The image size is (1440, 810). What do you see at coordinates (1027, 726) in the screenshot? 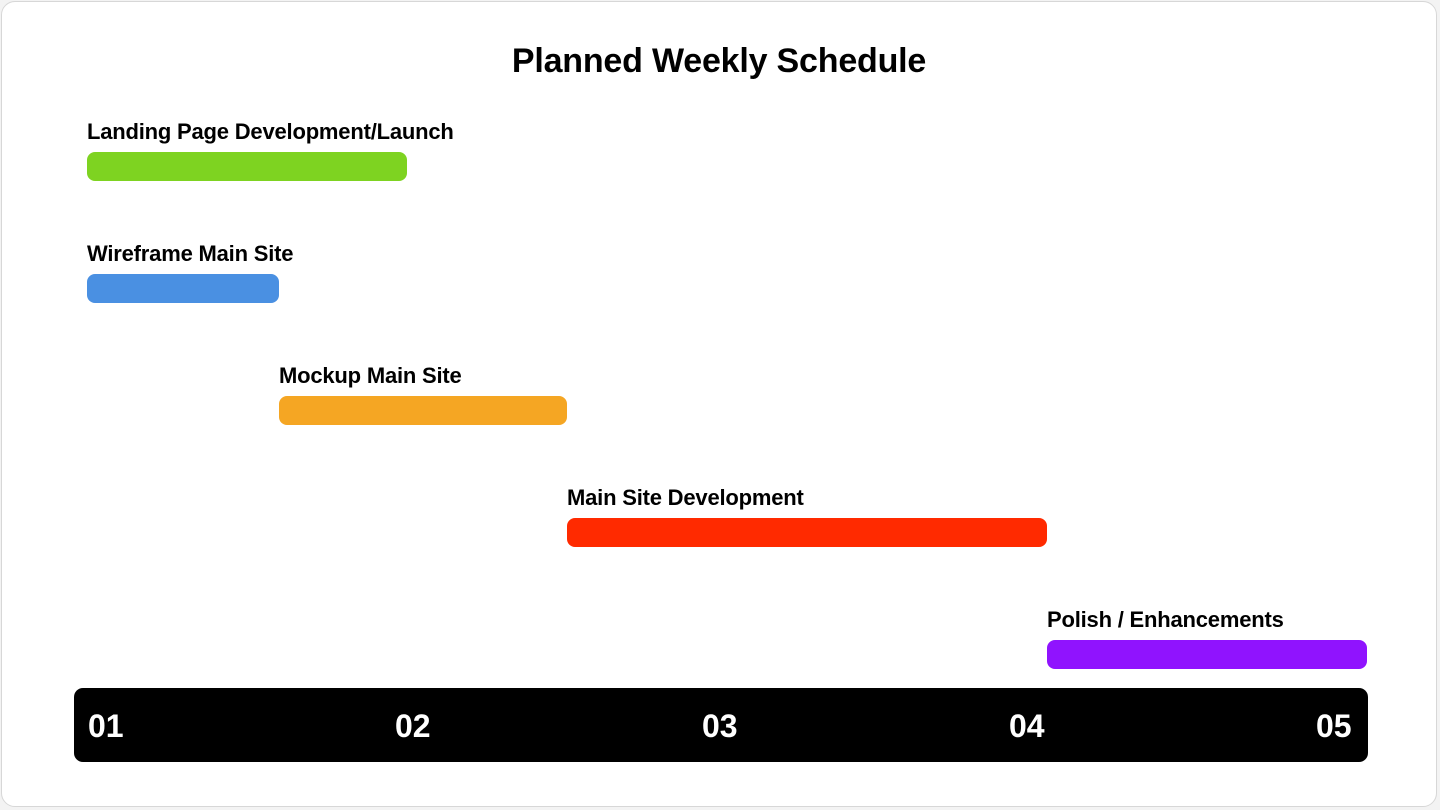
I see `x-tick-label: 04` at bounding box center [1027, 726].